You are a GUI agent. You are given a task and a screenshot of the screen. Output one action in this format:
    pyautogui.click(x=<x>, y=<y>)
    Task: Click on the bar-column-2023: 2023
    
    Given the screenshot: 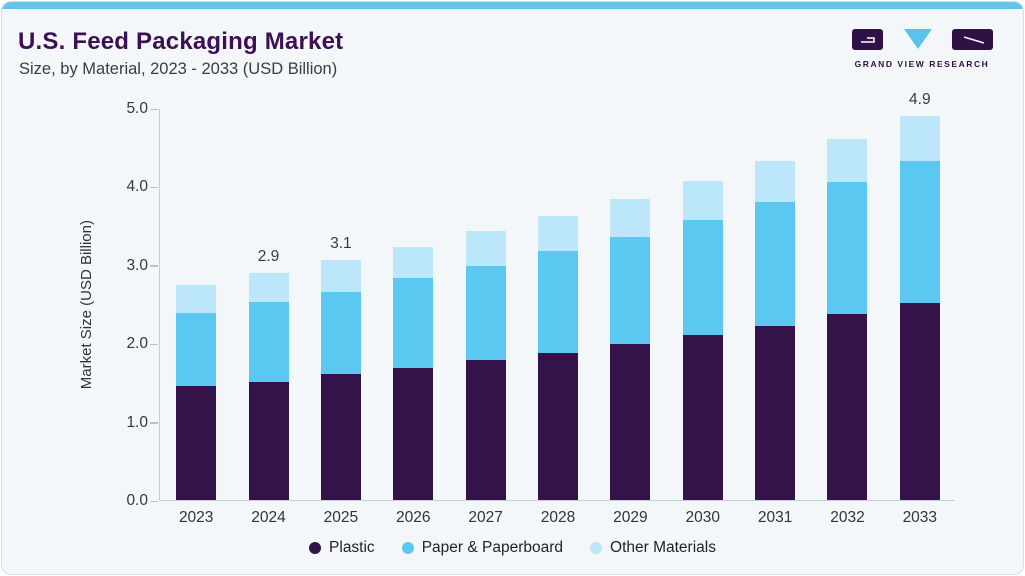 What is the action you would take?
    pyautogui.click(x=196, y=317)
    